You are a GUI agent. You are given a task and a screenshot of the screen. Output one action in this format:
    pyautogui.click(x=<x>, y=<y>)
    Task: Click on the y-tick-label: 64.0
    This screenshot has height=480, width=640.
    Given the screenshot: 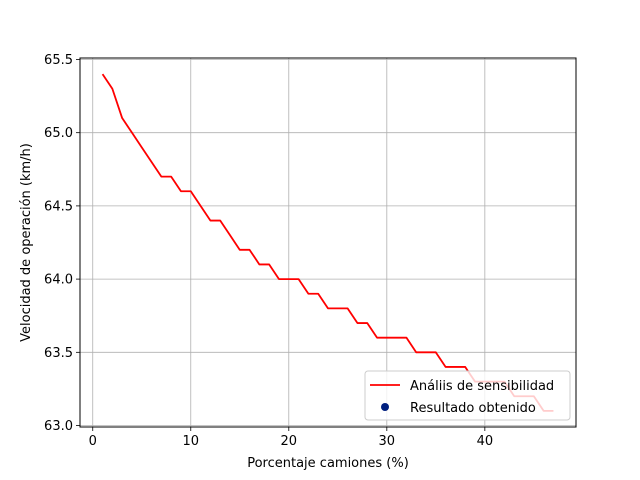 What is the action you would take?
    pyautogui.click(x=58, y=280)
    